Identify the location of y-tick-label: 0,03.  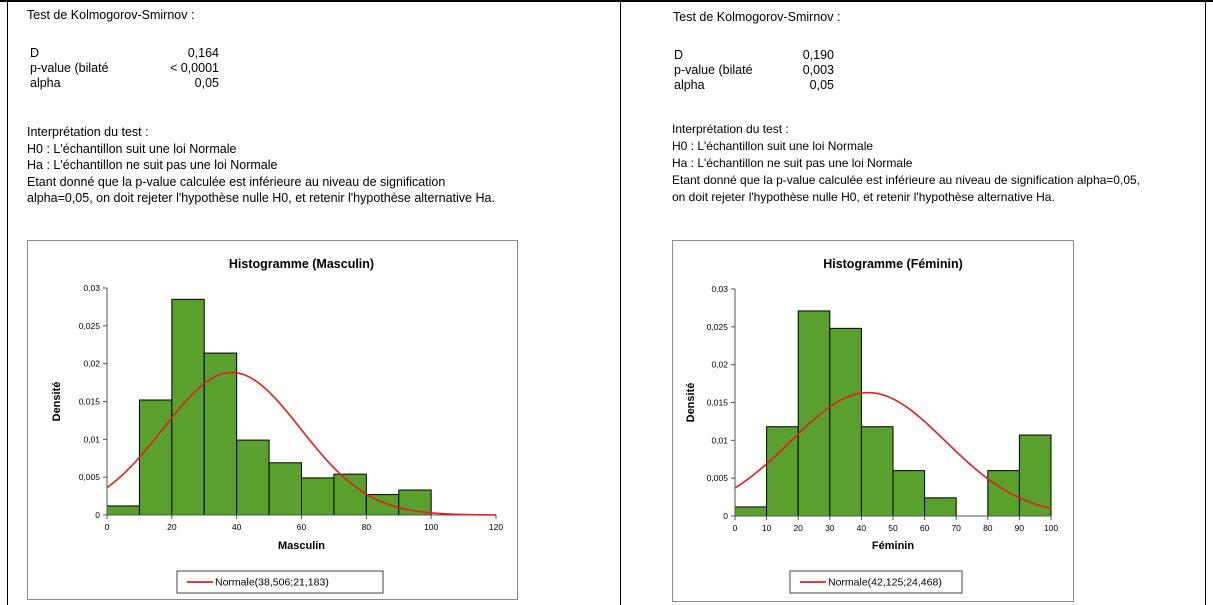
(91, 288).